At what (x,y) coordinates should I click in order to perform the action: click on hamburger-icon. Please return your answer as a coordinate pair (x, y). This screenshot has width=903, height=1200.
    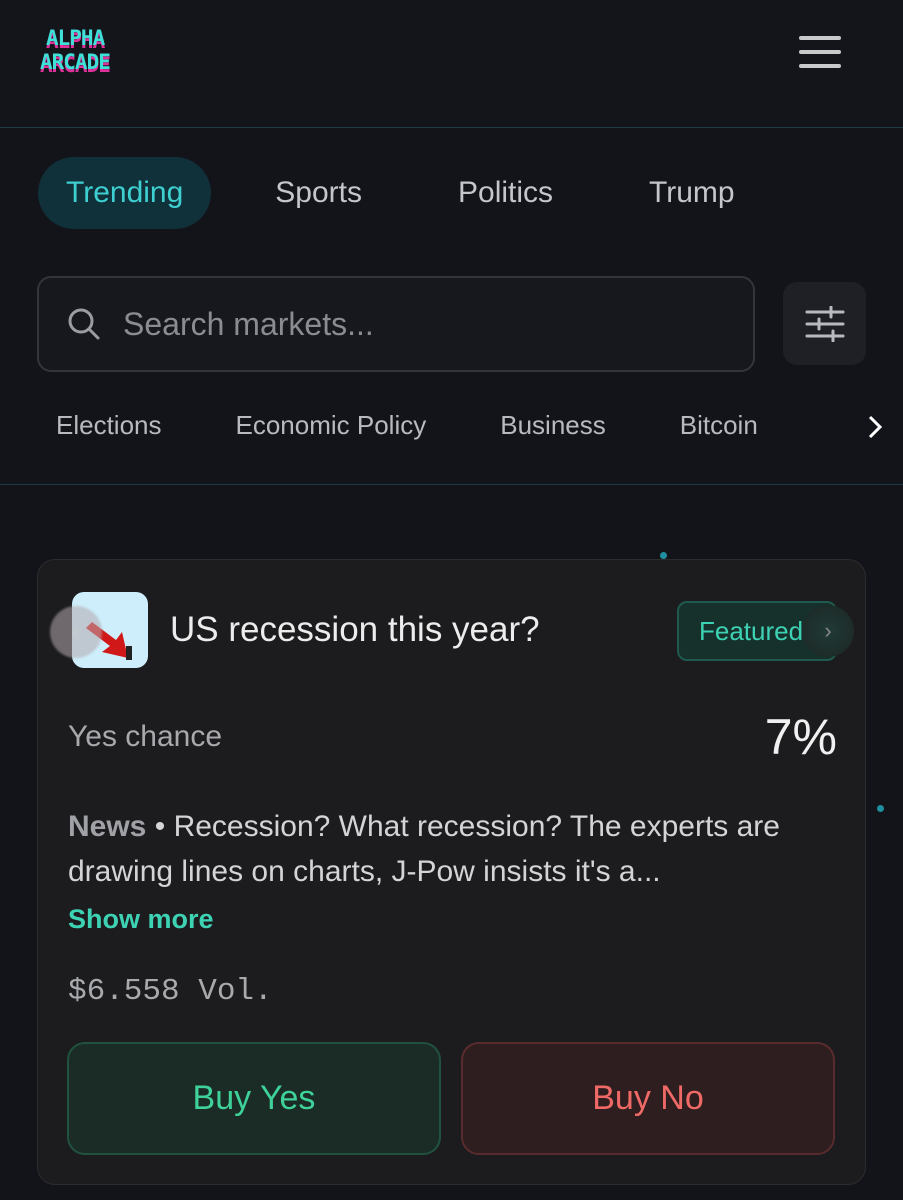
    Looking at the image, I should click on (820, 52).